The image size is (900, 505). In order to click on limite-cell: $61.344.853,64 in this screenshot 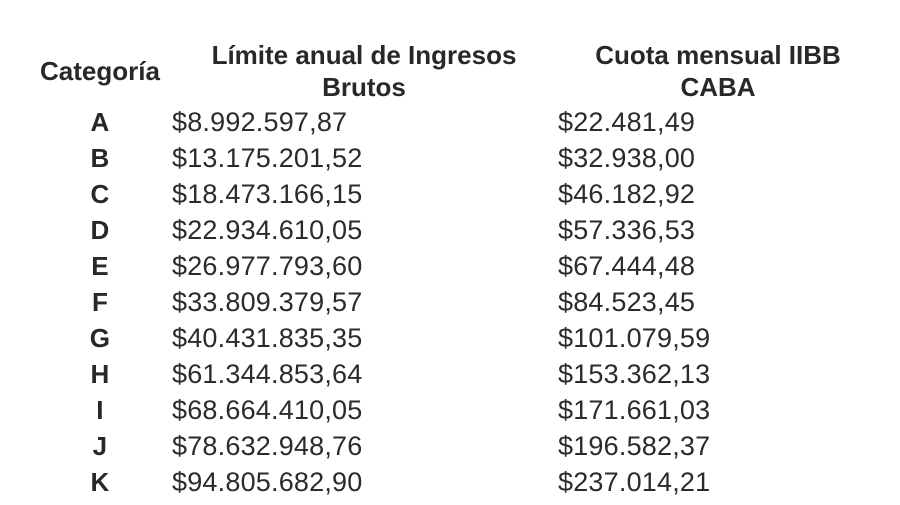, I will do `click(267, 373)`.